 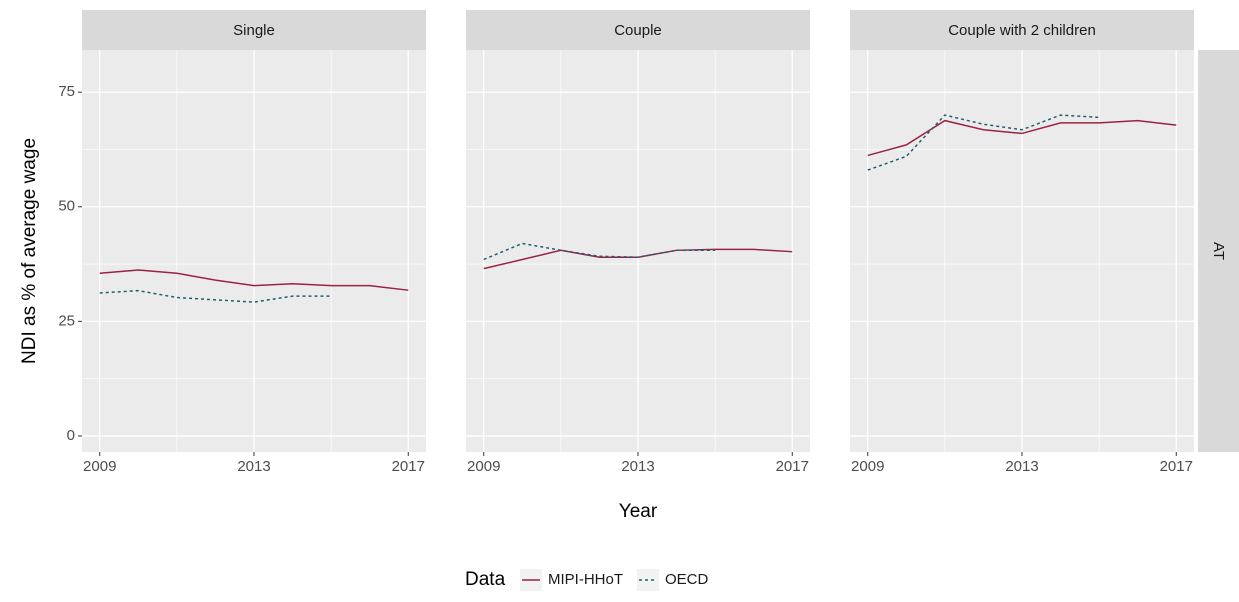 I want to click on y-tick-label: 0, so click(x=71, y=435).